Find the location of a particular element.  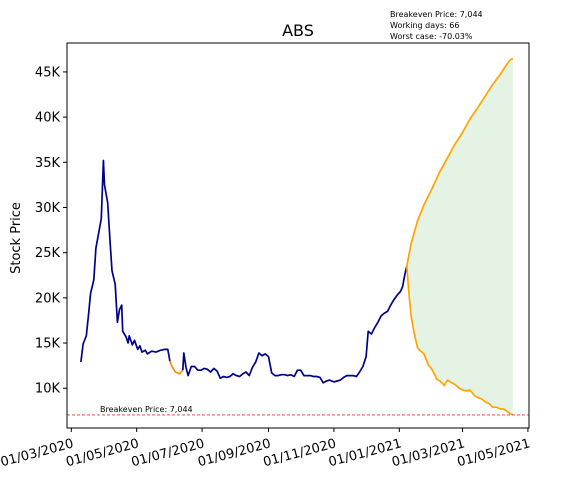

y-tick-label: 45K is located at coordinates (48, 72).